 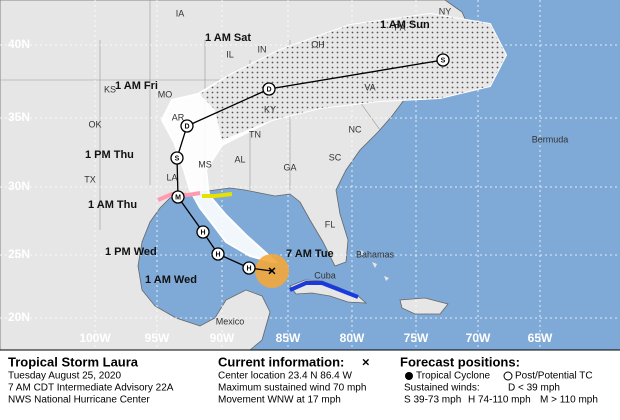 I want to click on current-time: 7 AM Tue, so click(x=310, y=254).